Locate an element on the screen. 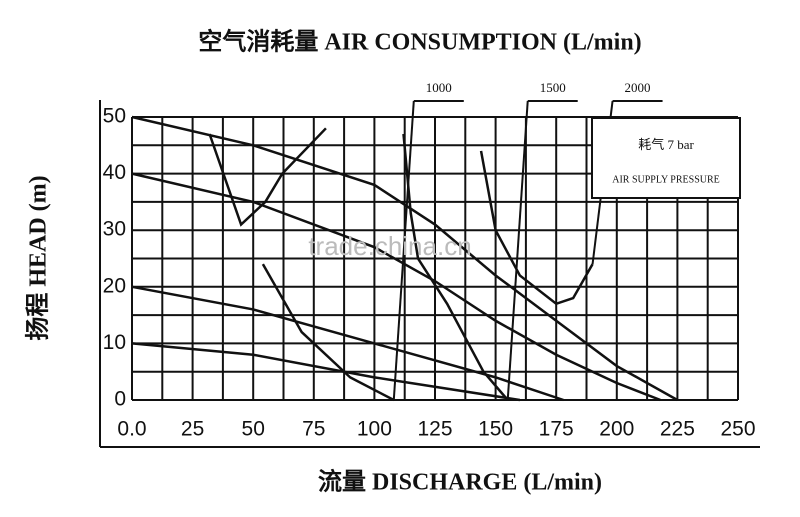 This screenshot has width=800, height=517. x-tick-label: 125 is located at coordinates (434, 429).